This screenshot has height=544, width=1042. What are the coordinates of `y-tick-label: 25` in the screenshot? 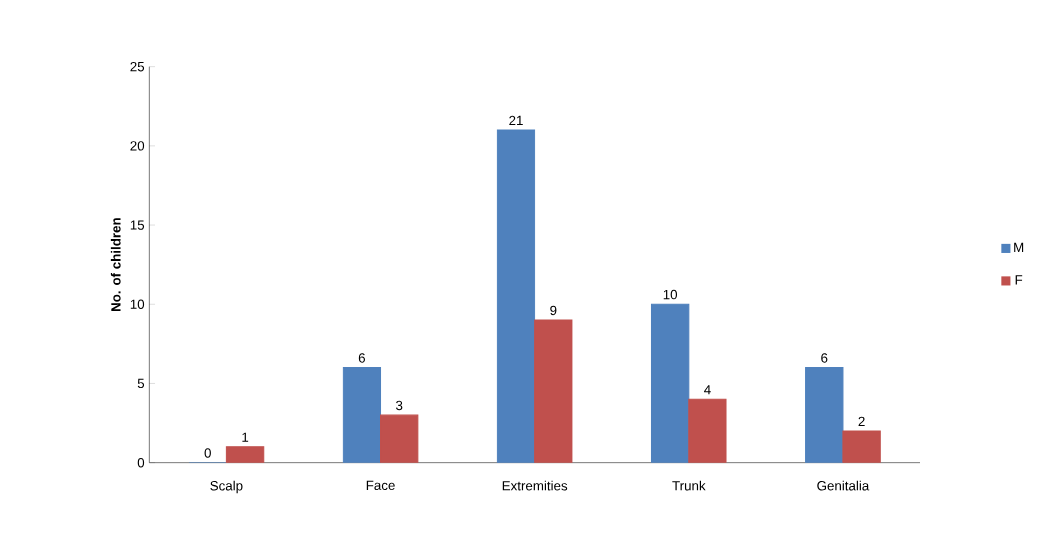 It's located at (137, 66).